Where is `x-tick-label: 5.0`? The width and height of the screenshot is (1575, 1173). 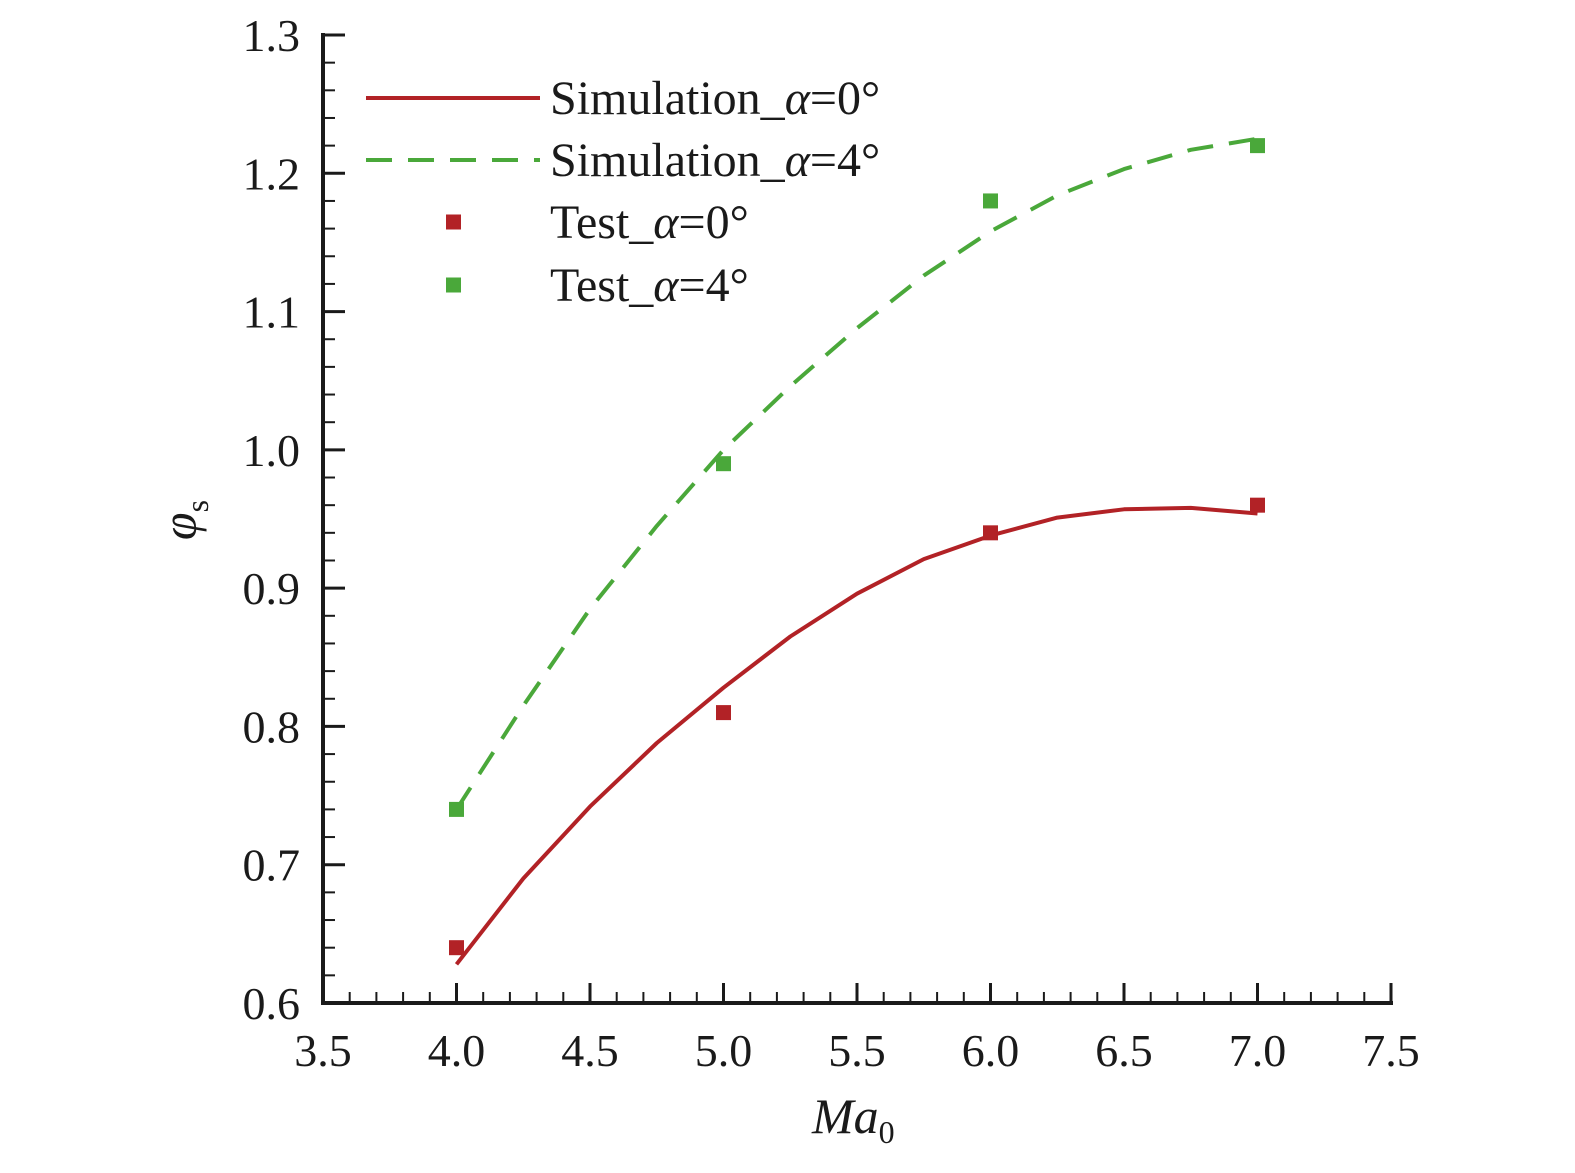 x-tick-label: 5.0 is located at coordinates (724, 1050).